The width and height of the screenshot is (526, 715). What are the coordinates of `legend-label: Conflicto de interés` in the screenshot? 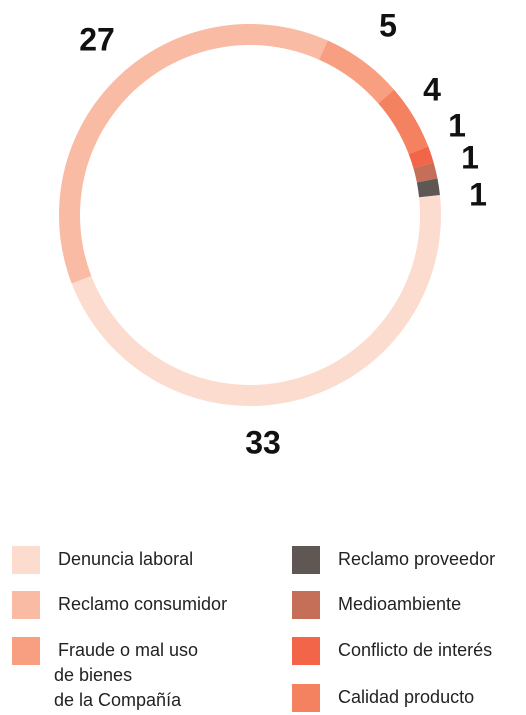 It's located at (415, 650).